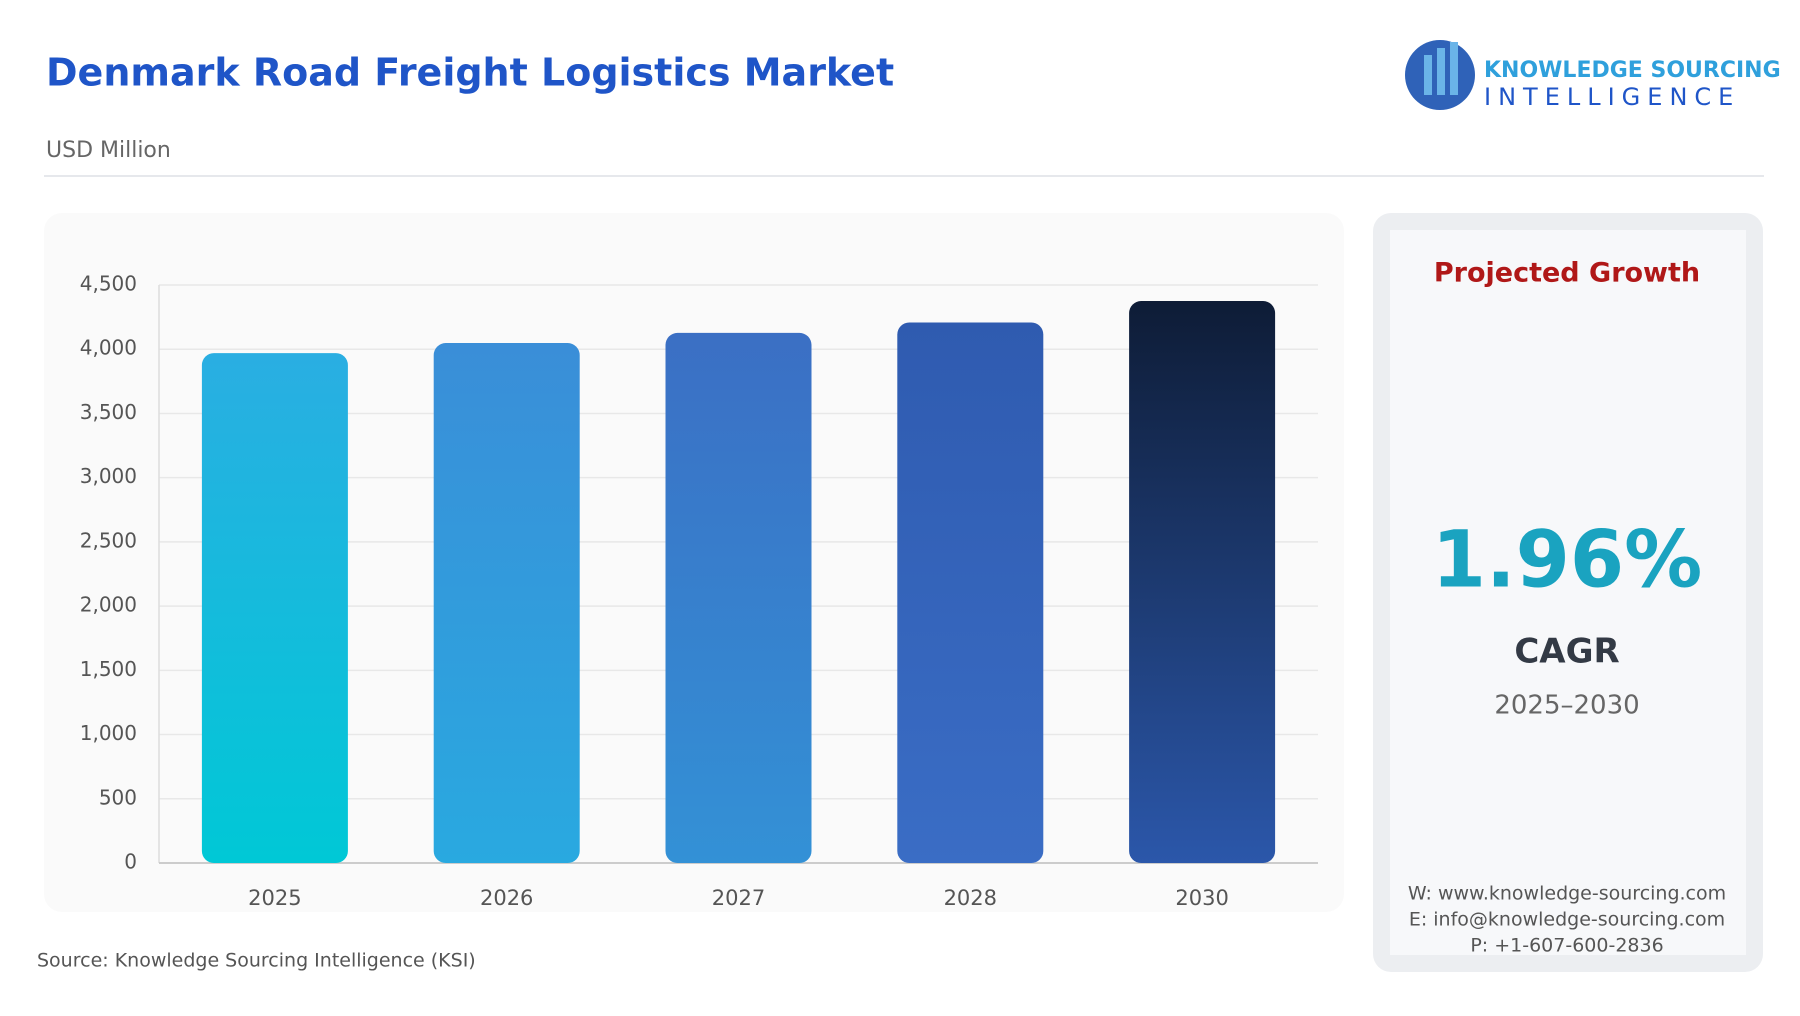 Image resolution: width=1800 pixels, height=1016 pixels. What do you see at coordinates (130, 862) in the screenshot?
I see `y-tick-label: 0` at bounding box center [130, 862].